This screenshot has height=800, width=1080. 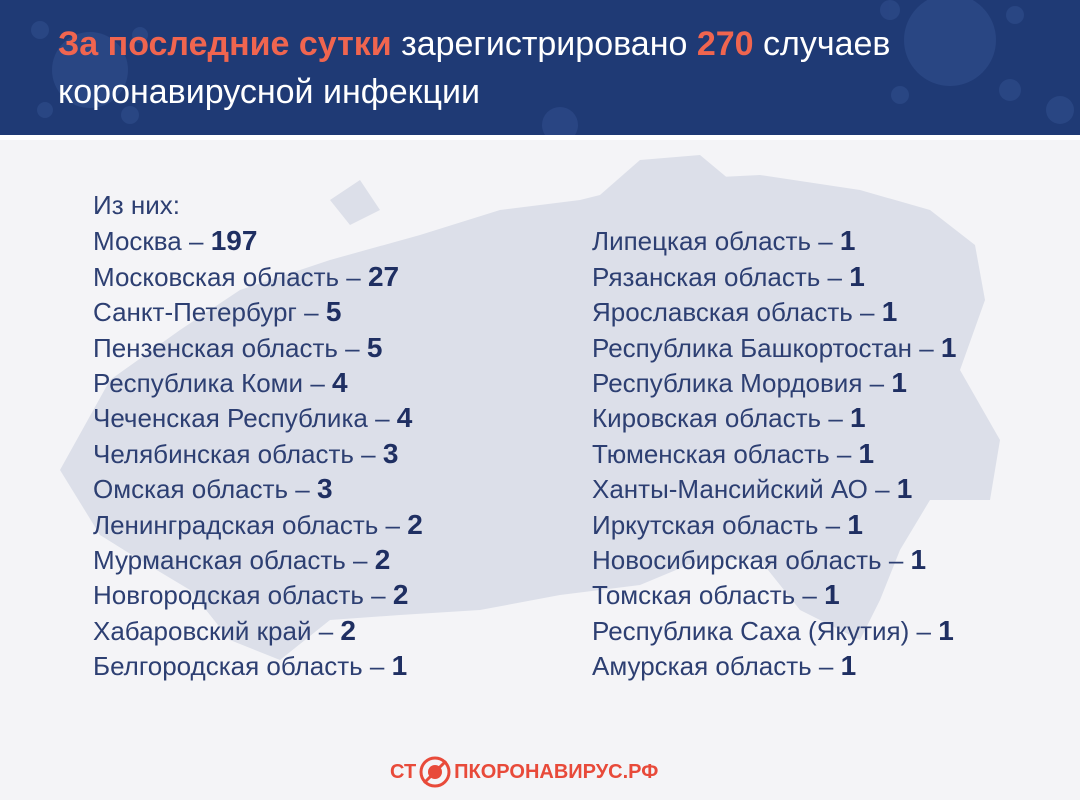 What do you see at coordinates (722, 312) in the screenshot?
I see `region-name: Ярославская область` at bounding box center [722, 312].